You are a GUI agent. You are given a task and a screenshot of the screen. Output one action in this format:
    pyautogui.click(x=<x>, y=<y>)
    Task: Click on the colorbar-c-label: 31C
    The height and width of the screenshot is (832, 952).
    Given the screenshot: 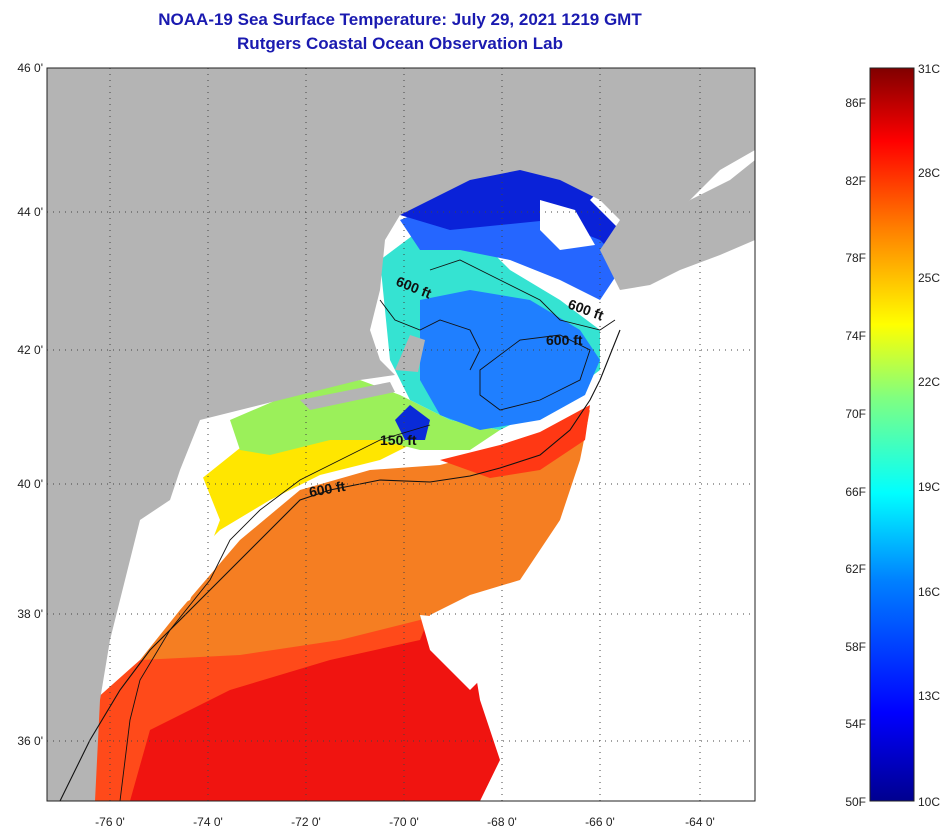 What is the action you would take?
    pyautogui.click(x=929, y=69)
    